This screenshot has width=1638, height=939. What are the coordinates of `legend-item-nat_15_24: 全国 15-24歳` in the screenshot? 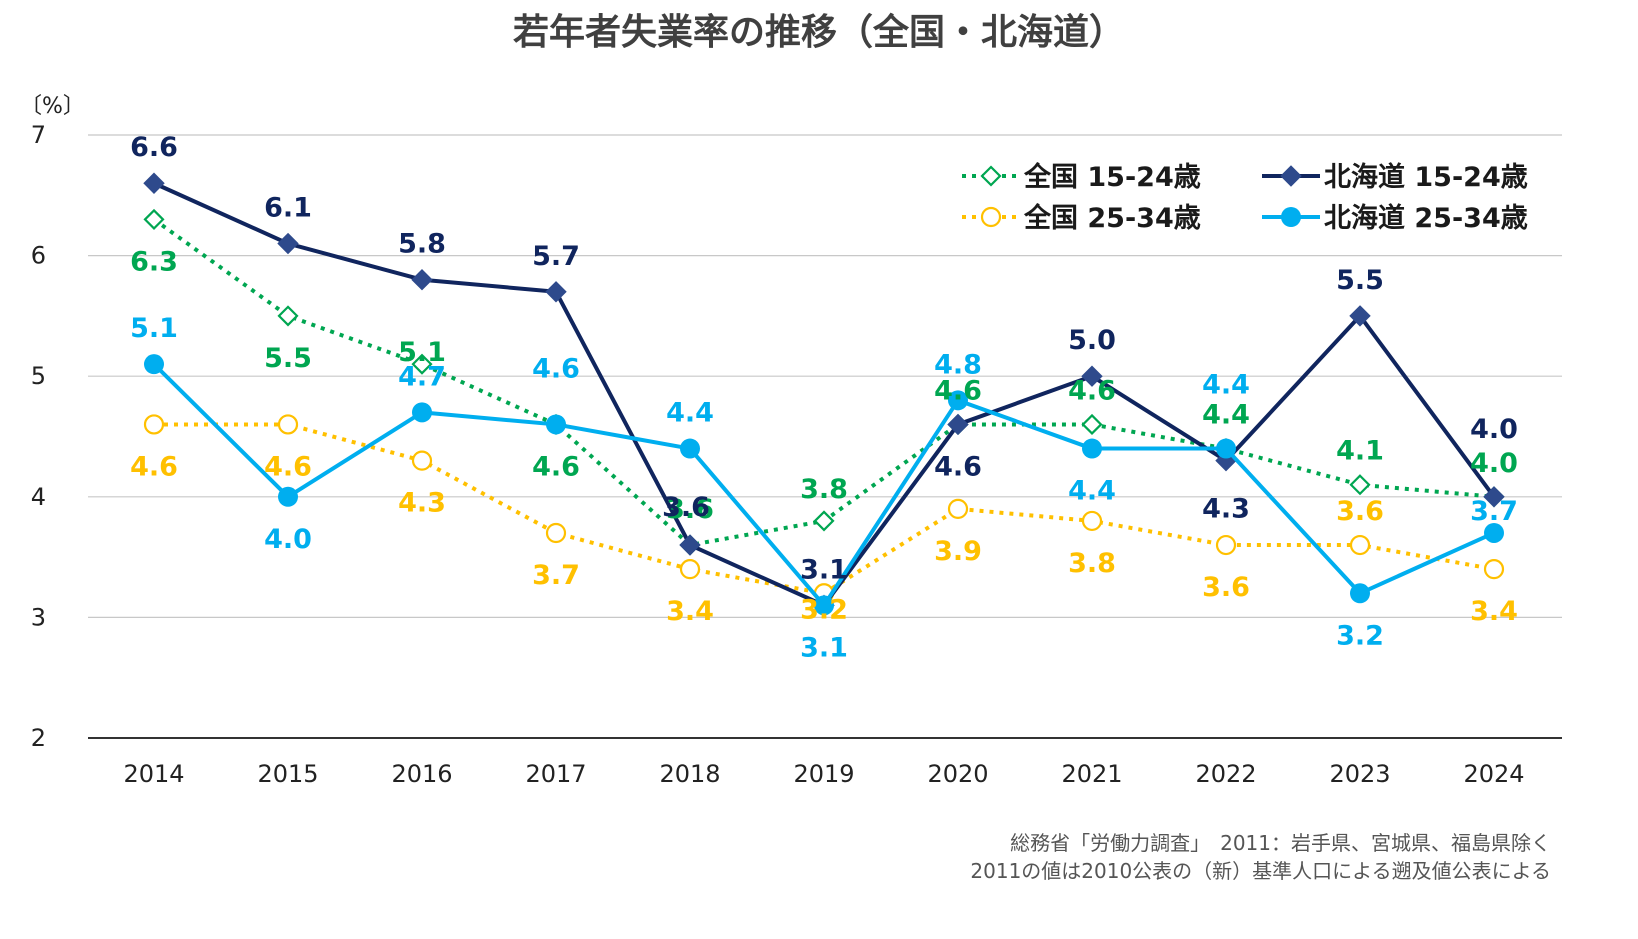 It's located at (1081, 177).